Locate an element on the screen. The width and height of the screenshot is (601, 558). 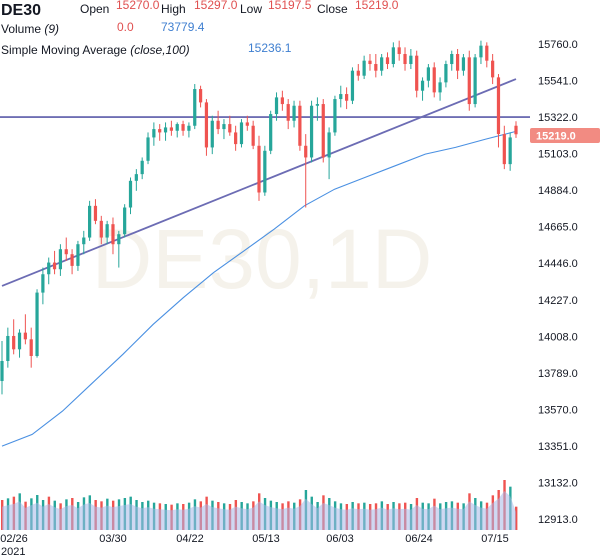
volume-bar is located at coordinates (516, 518).